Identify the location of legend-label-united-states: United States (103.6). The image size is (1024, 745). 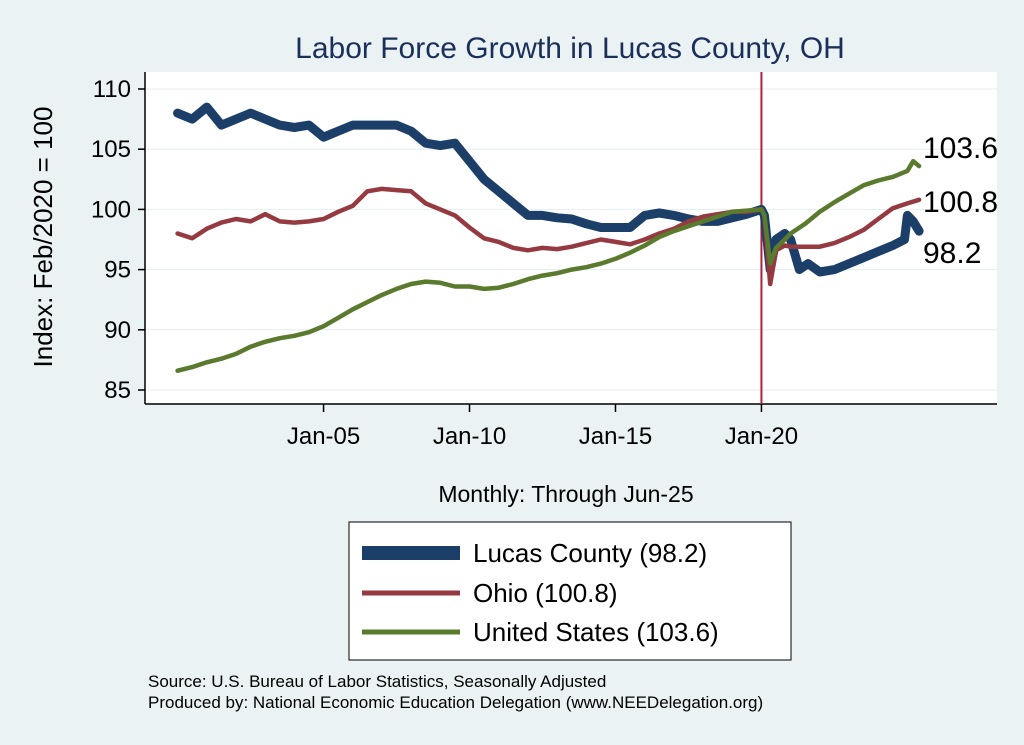
(596, 632).